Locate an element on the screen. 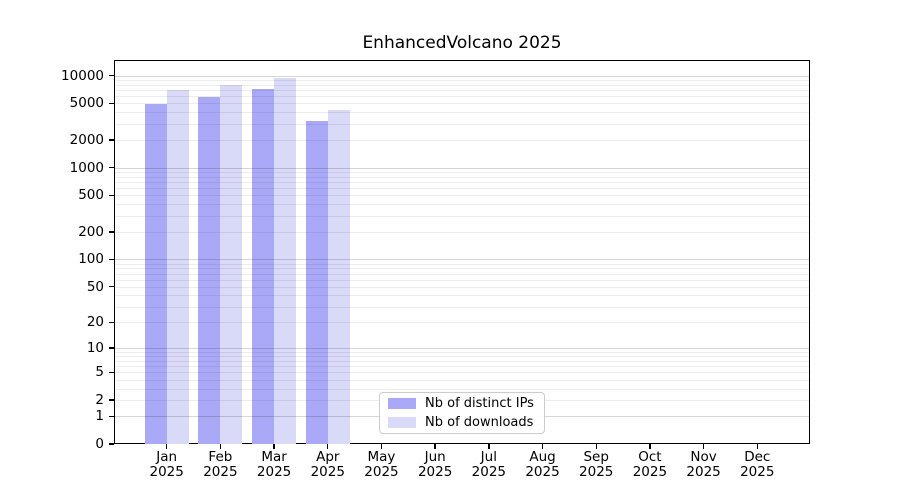 The width and height of the screenshot is (900, 500). x-axis-tick-label: Aug 2025 is located at coordinates (543, 465).